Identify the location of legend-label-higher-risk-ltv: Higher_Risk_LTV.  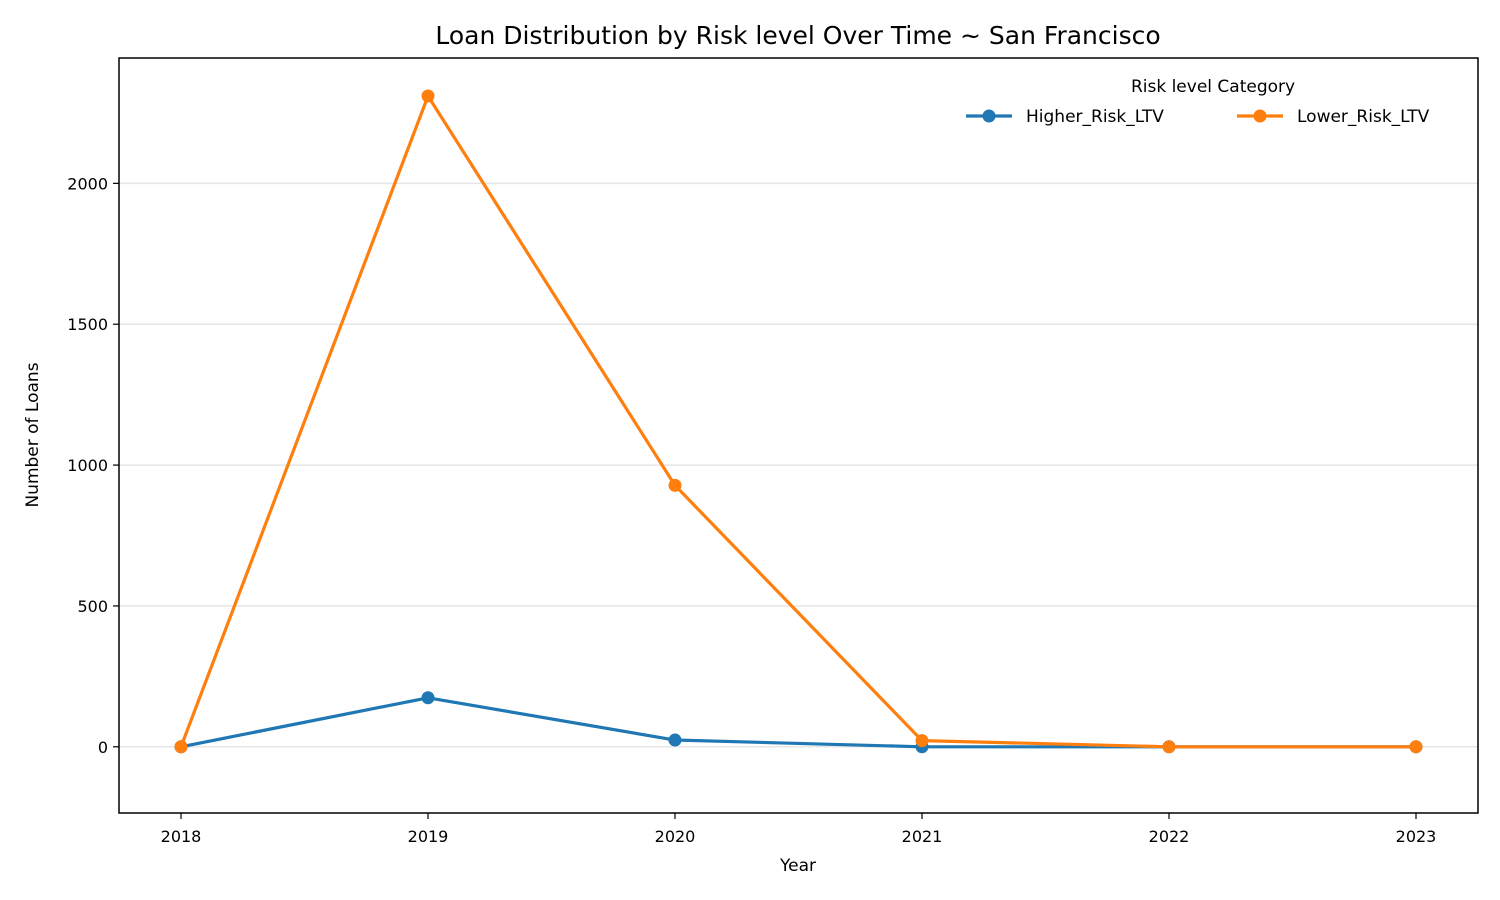
(1095, 117).